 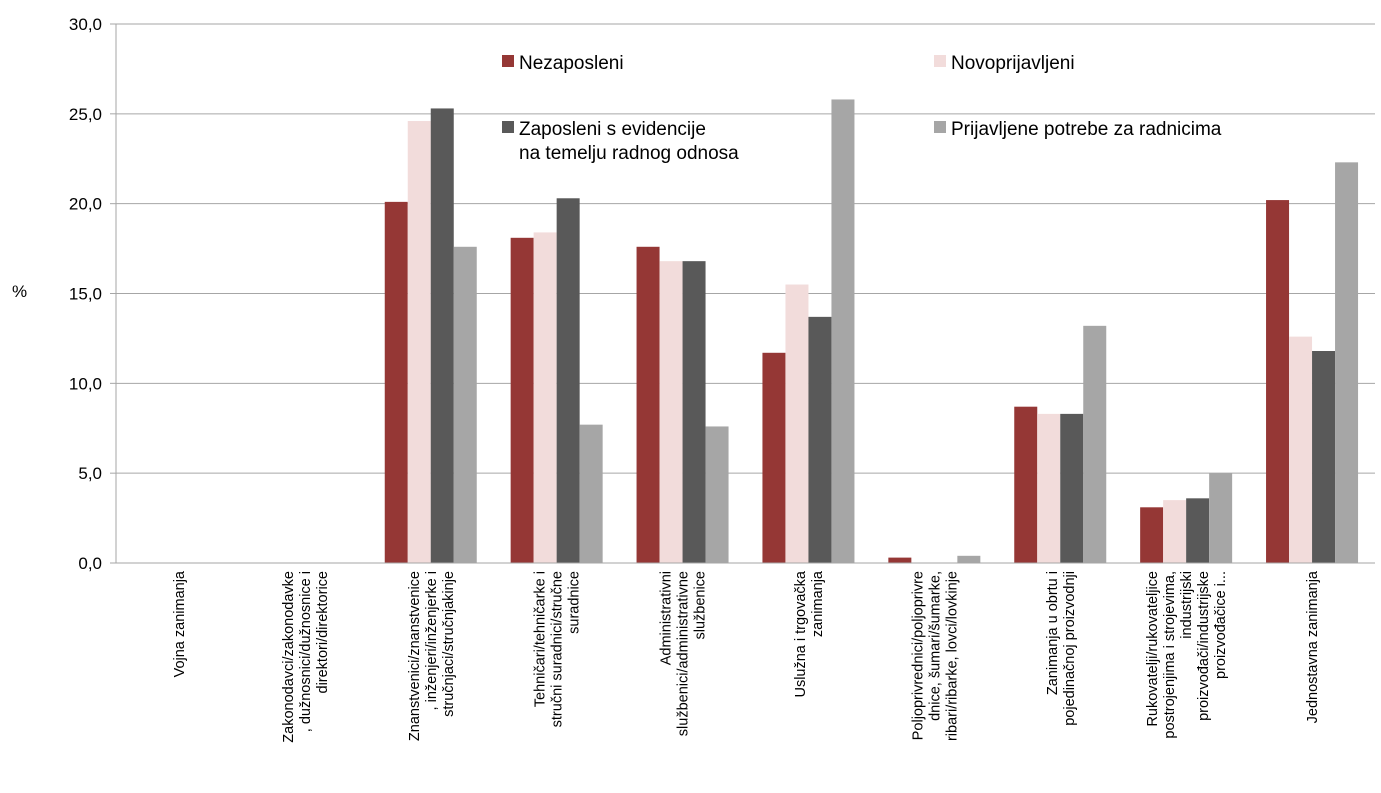 I want to click on x-tick-label-line: , dužnosnici/dužnosnice i, so click(x=306, y=651).